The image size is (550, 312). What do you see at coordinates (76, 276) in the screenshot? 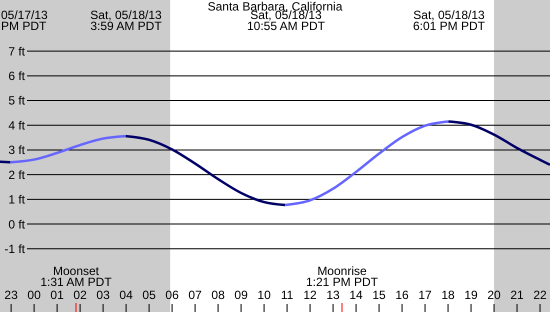
I see `annotation: Moonset 1:31 AM PDT` at bounding box center [76, 276].